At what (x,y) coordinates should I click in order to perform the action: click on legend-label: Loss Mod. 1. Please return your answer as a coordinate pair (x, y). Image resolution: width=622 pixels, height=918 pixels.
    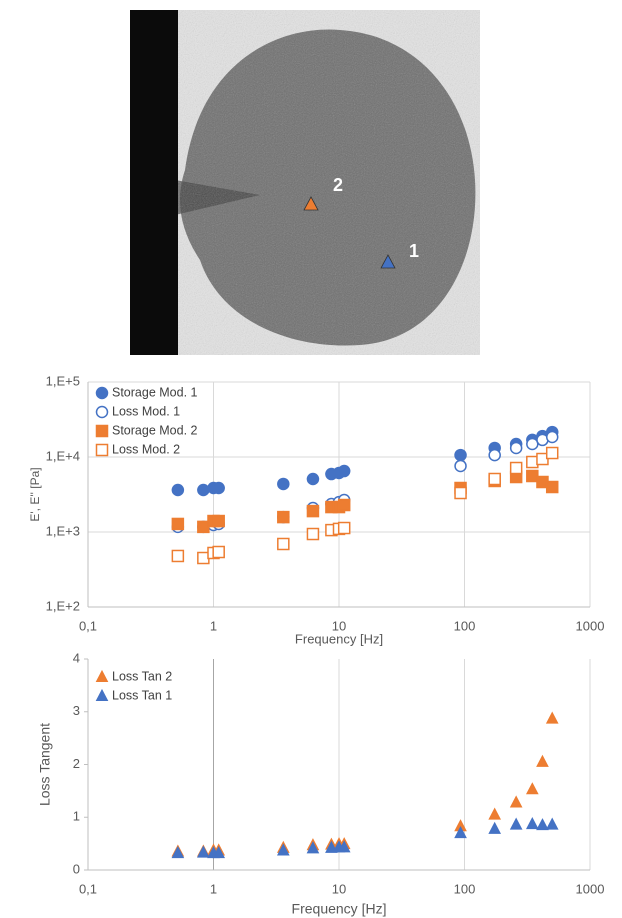
    Looking at the image, I should click on (146, 411).